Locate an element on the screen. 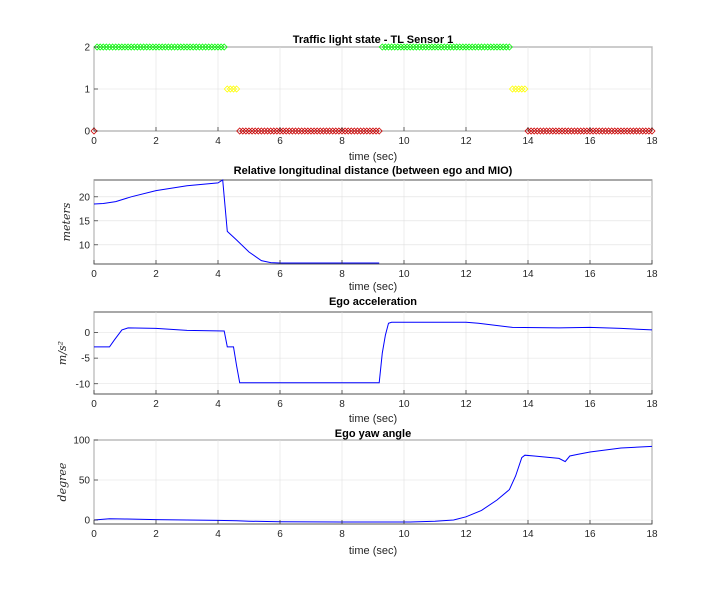 The width and height of the screenshot is (720, 600). y-tick-label: 20 is located at coordinates (85, 197).